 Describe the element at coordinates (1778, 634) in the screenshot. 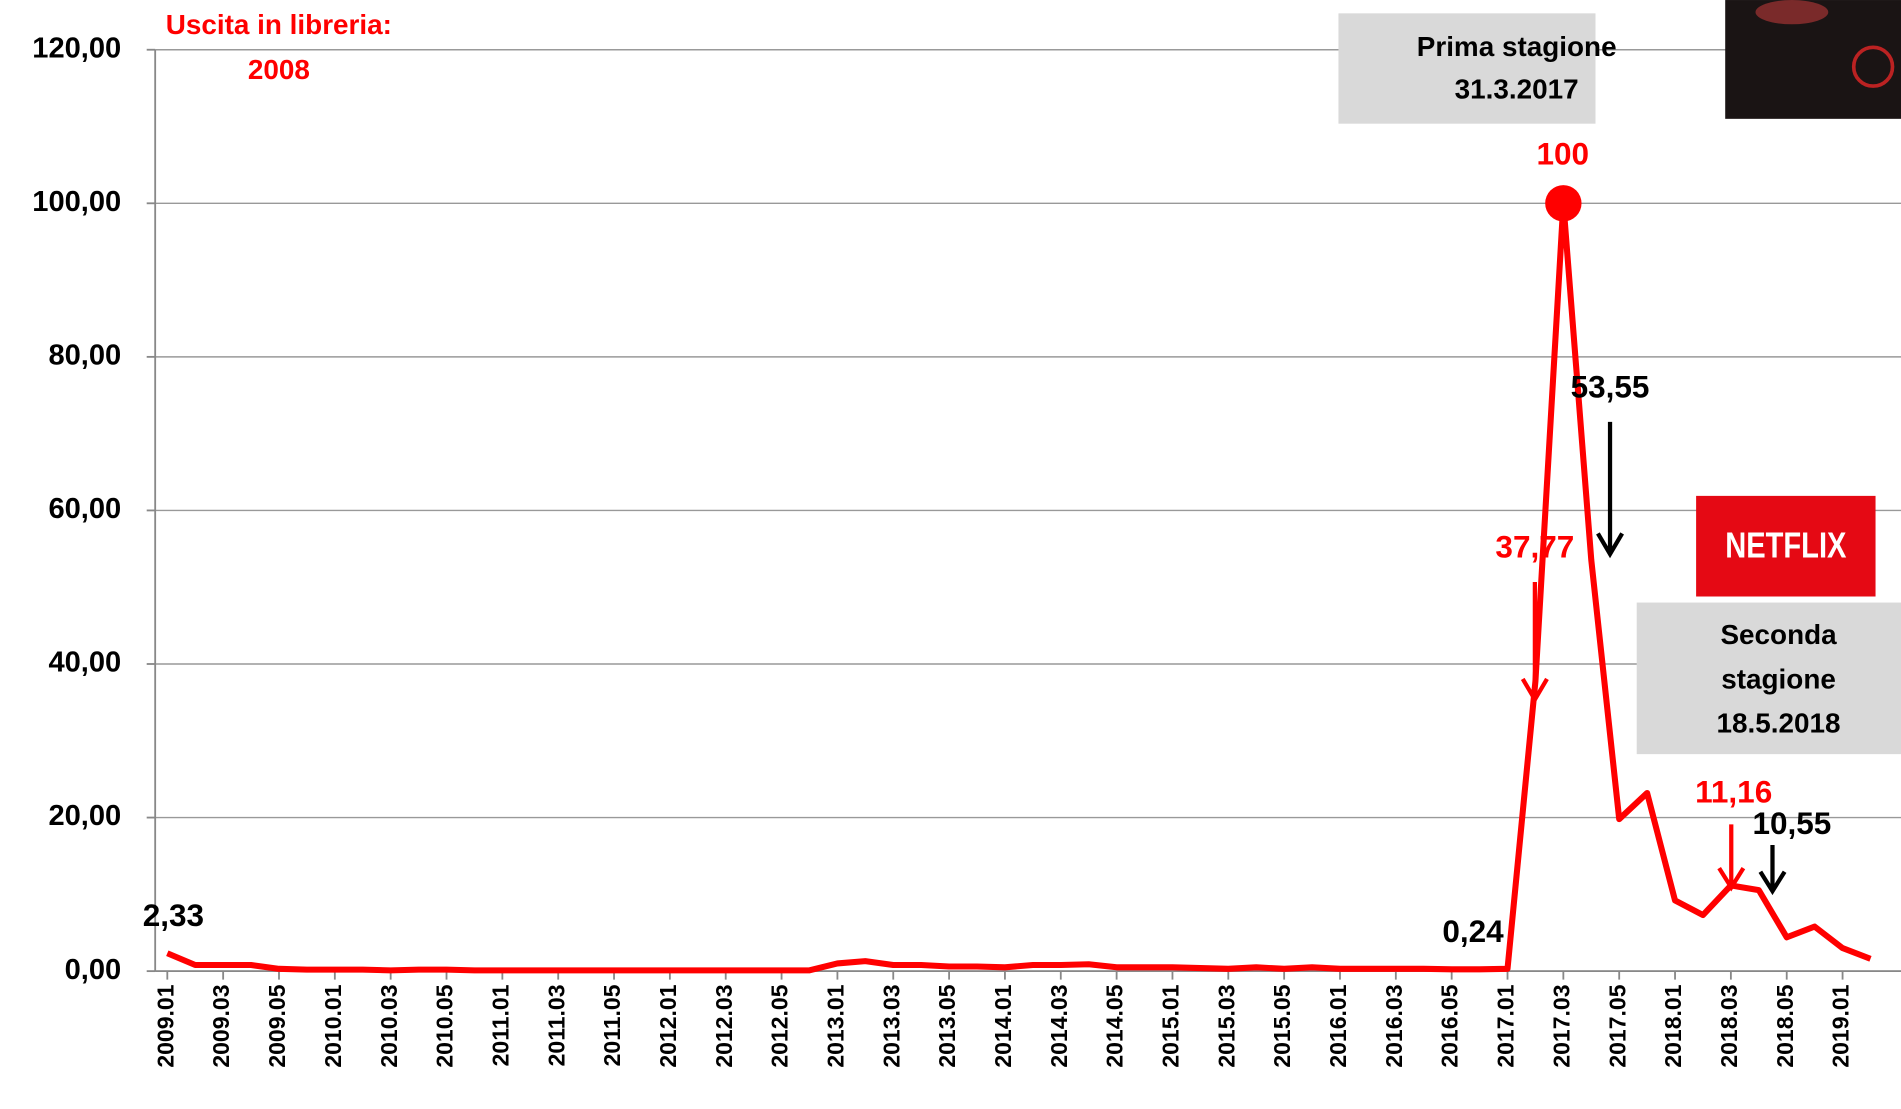

I see `annotation: Seconda` at that location.